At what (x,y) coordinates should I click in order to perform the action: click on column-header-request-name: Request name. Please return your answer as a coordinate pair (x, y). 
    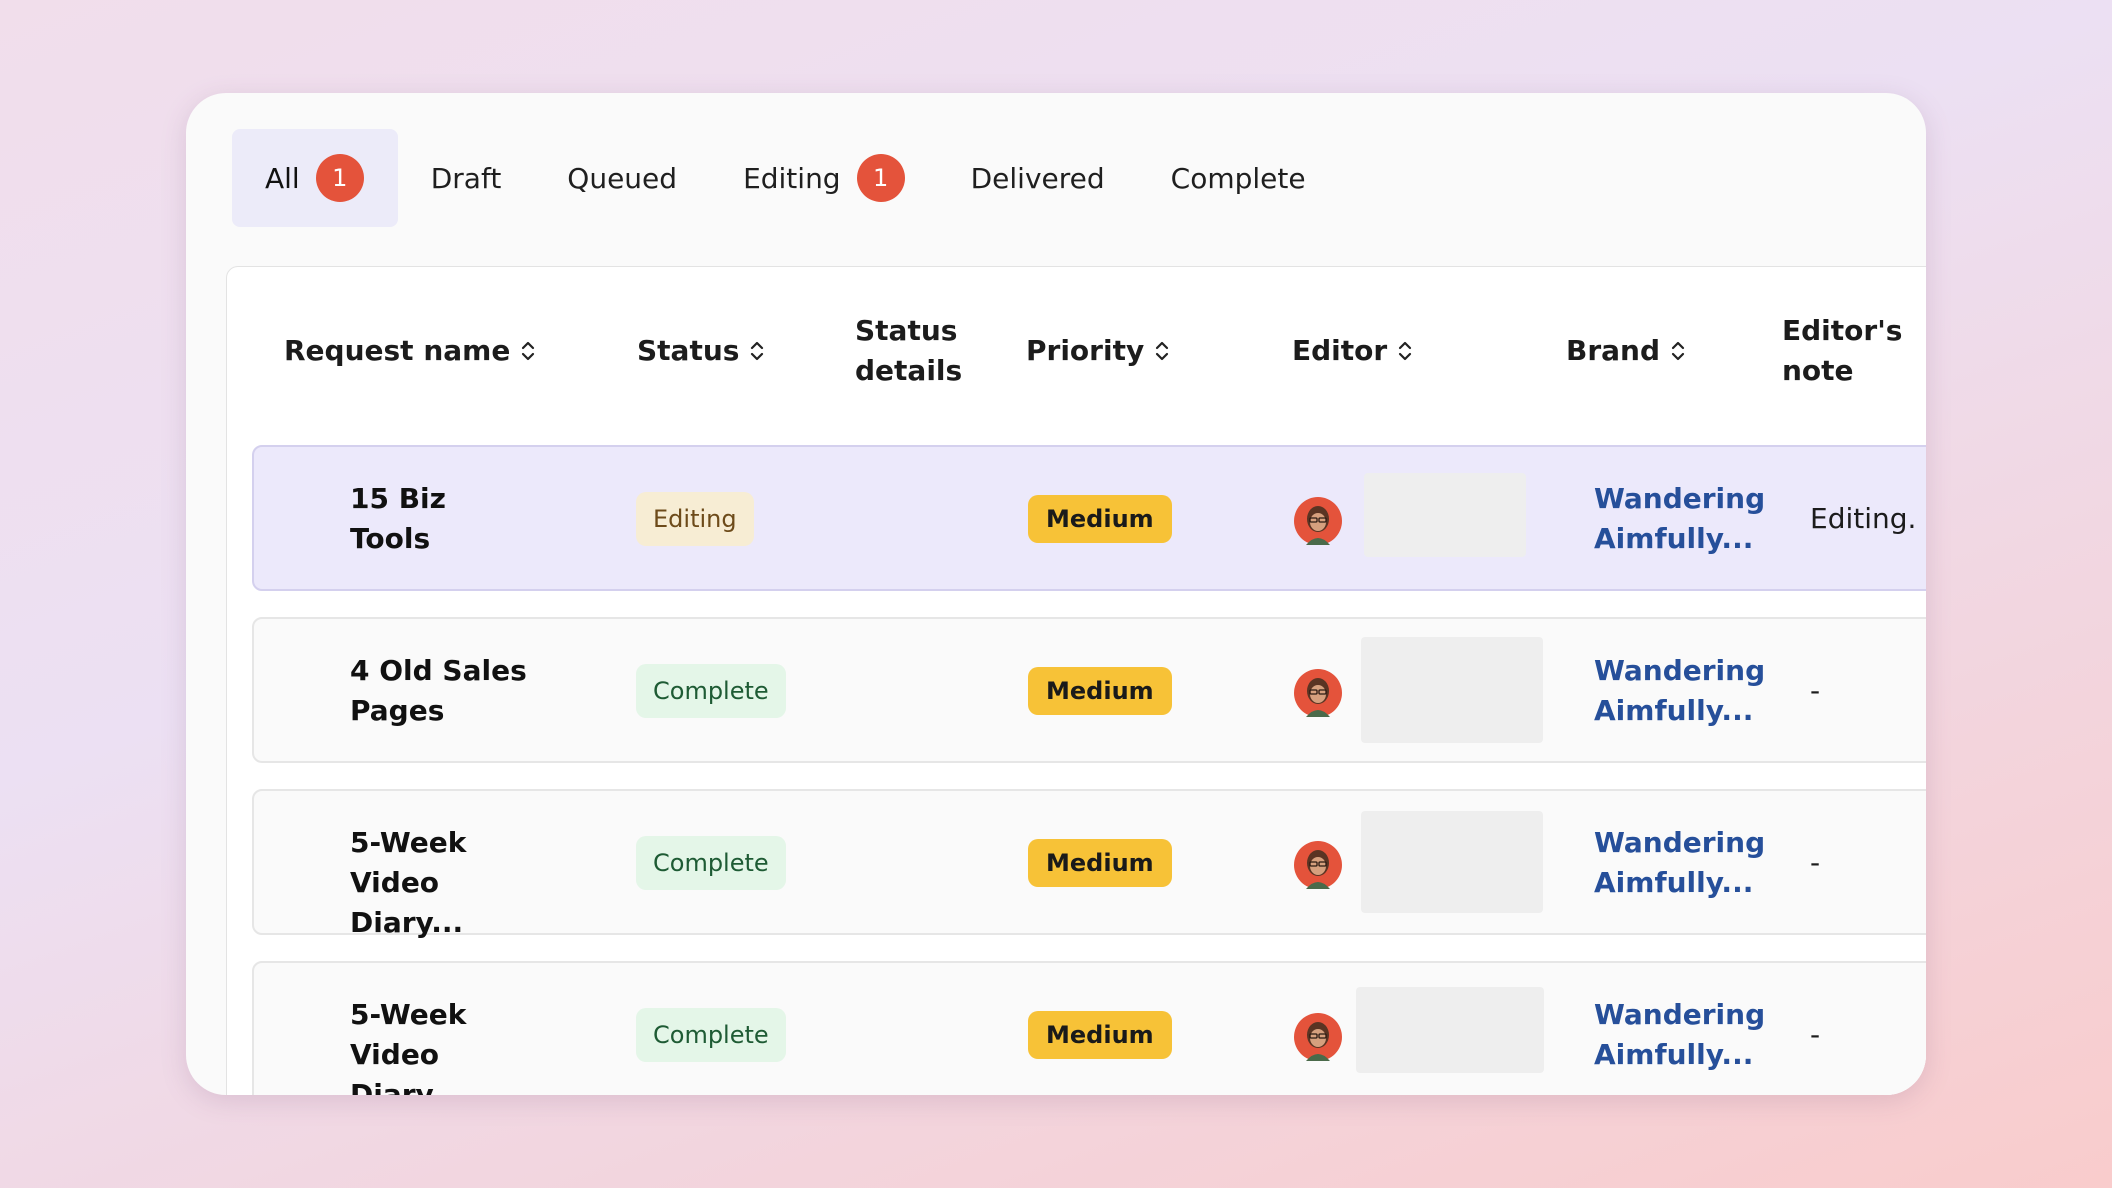
    Looking at the image, I should click on (410, 351).